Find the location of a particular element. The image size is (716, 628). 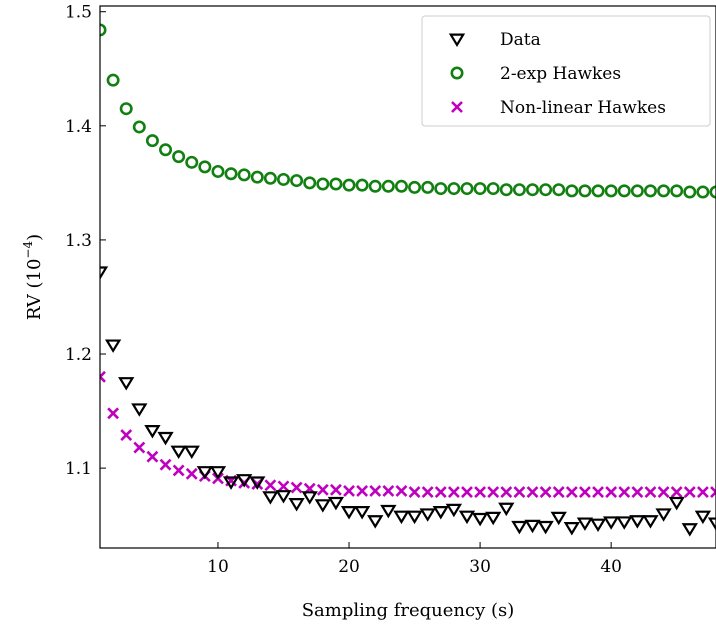

legend-marker-non-linear-hawkes is located at coordinates (457, 107).